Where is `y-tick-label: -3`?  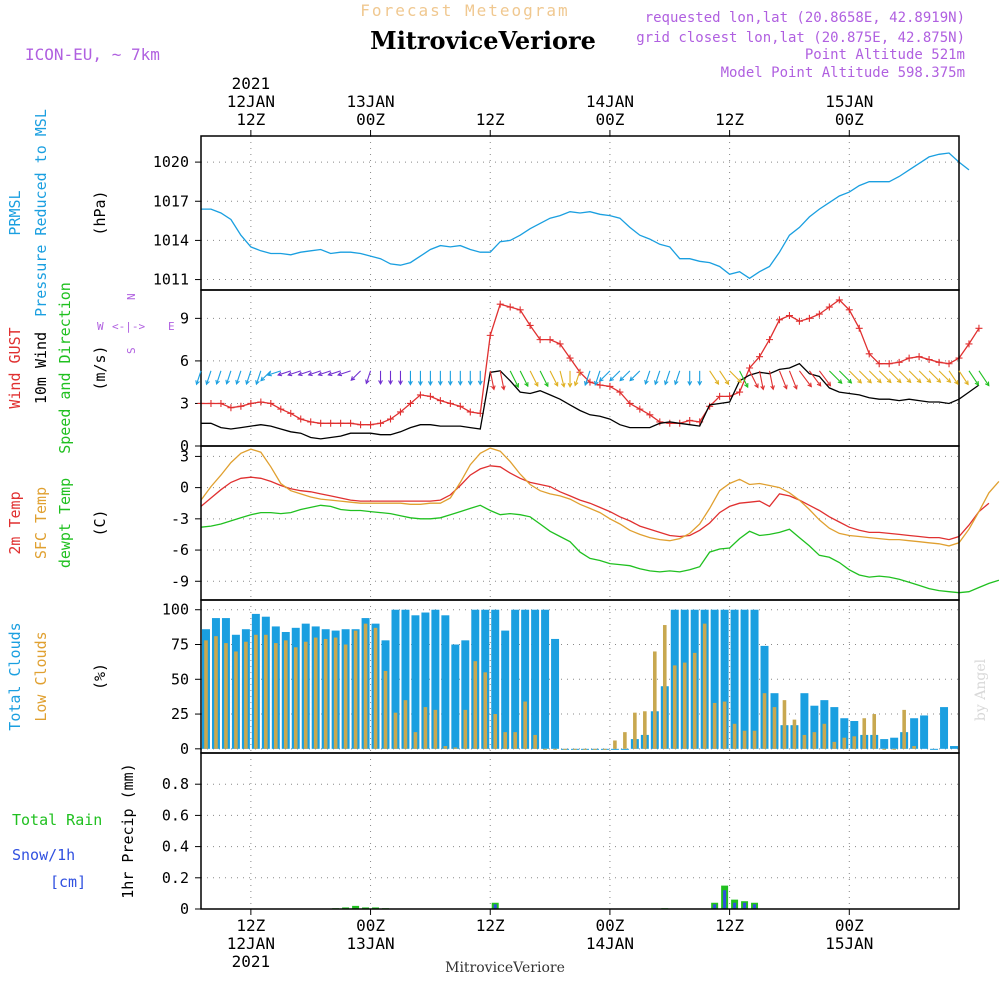
y-tick-label: -3 is located at coordinates (180, 519).